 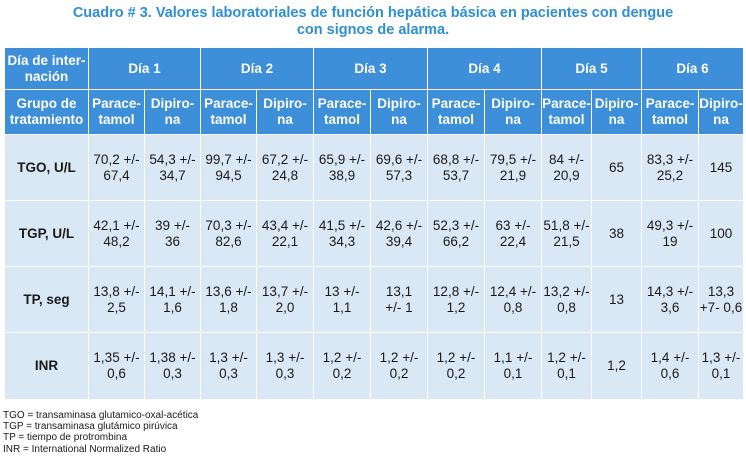 What do you see at coordinates (616, 167) in the screenshot?
I see `table-cell: 65` at bounding box center [616, 167].